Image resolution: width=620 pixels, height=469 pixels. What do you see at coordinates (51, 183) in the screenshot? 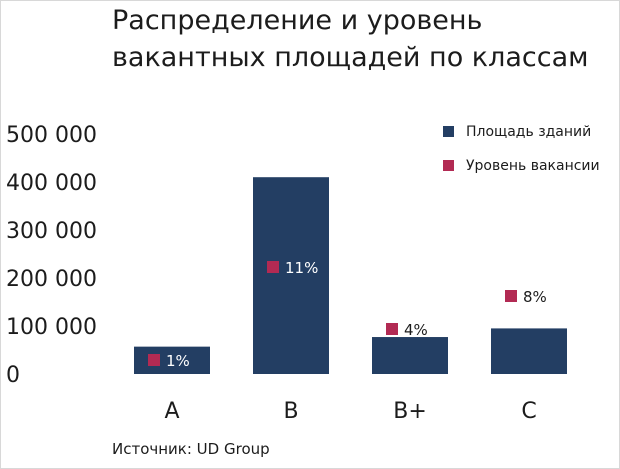
I see `y-tick-label: 400 000` at bounding box center [51, 183].